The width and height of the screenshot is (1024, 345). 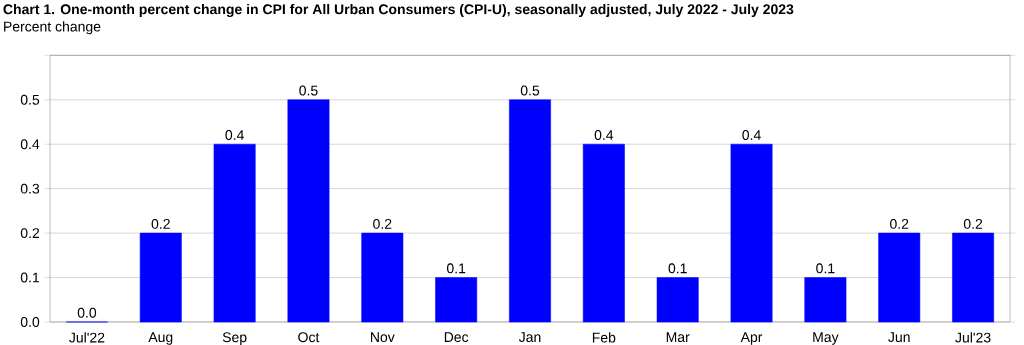 What do you see at coordinates (234, 338) in the screenshot?
I see `x-tick-label: Sep` at bounding box center [234, 338].